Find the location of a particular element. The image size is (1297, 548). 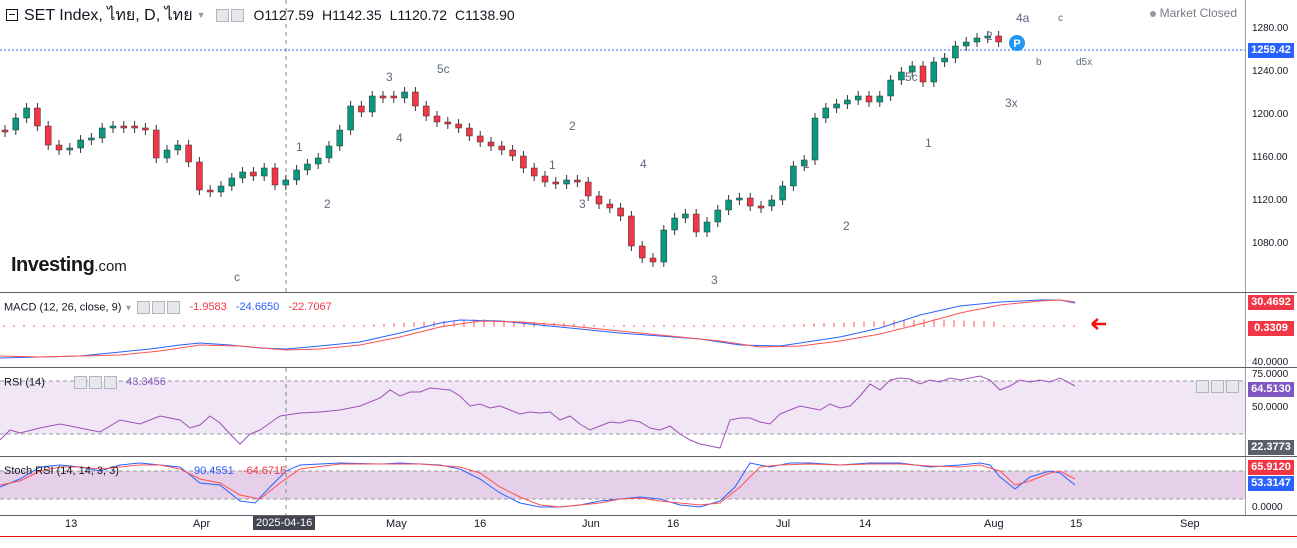

collapse-icon is located at coordinates (12, 15).